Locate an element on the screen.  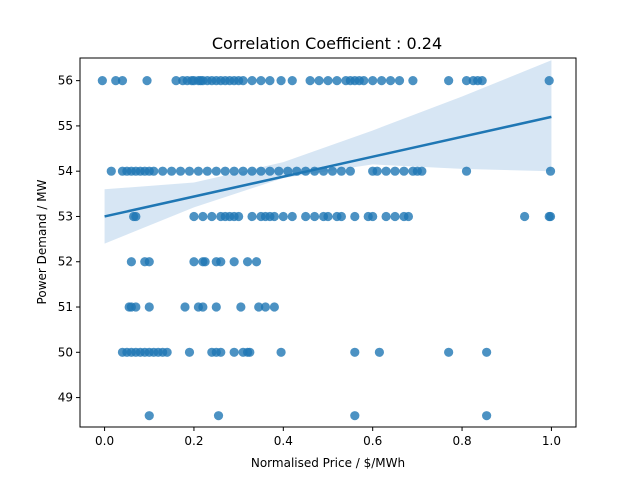
chart-title: Correlation Coefficient : 0.24 is located at coordinates (327, 43).